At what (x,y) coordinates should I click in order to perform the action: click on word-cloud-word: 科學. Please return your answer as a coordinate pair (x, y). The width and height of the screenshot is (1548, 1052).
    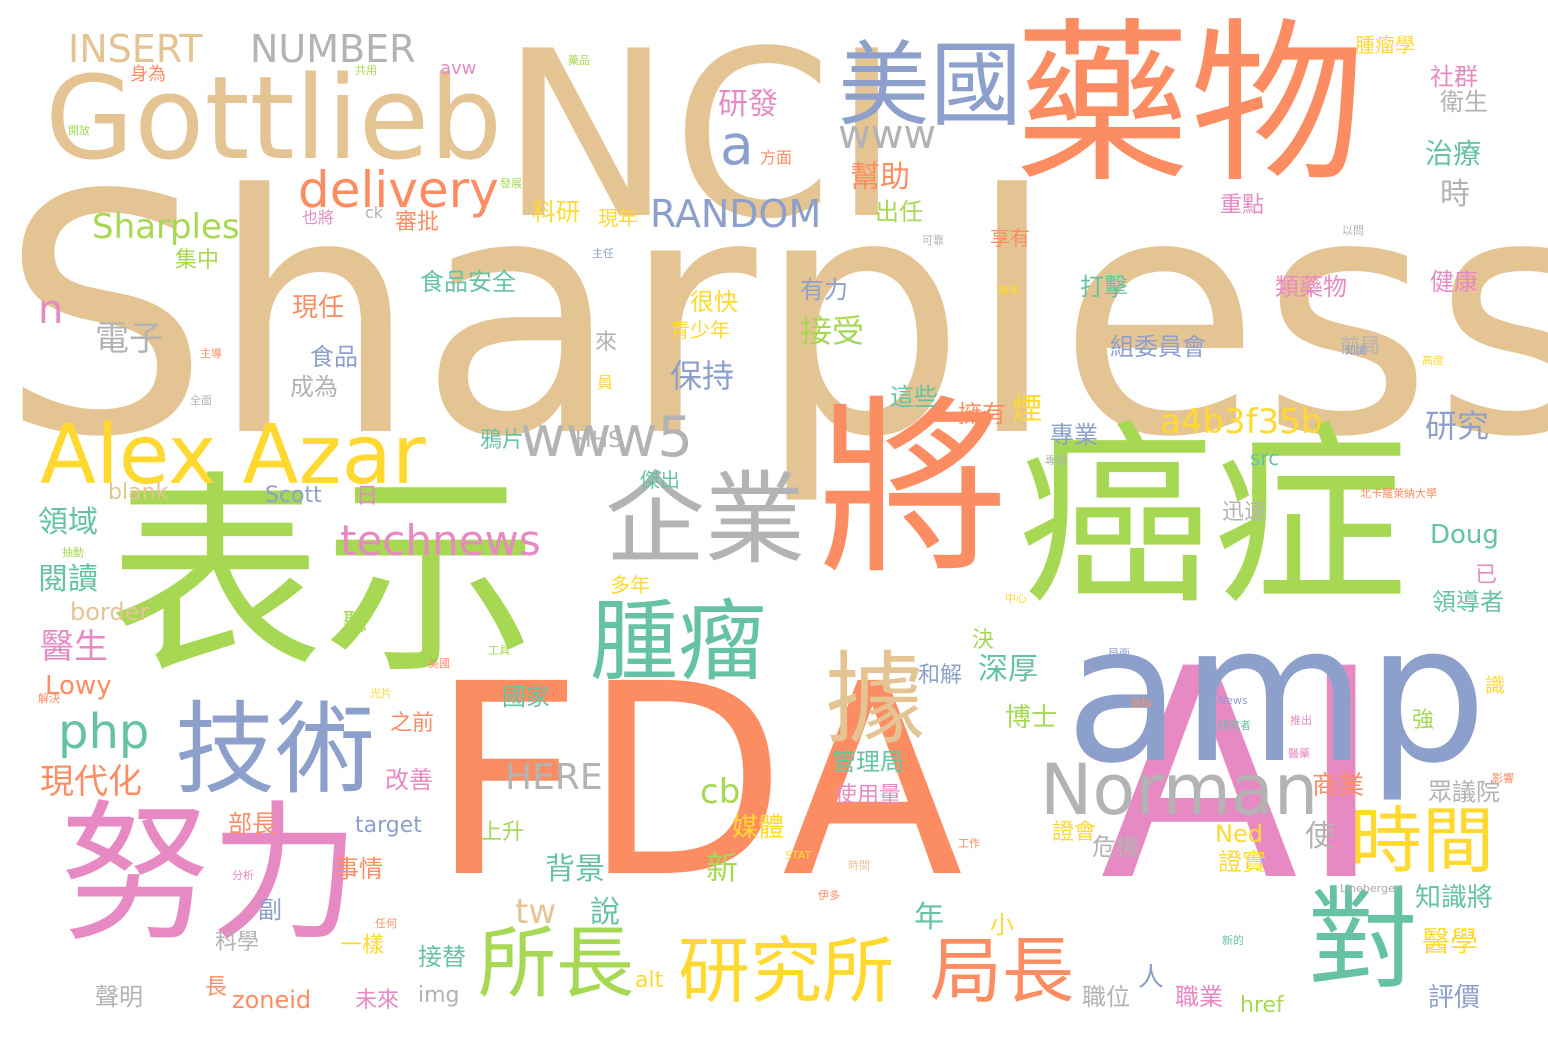
    Looking at the image, I should click on (237, 943).